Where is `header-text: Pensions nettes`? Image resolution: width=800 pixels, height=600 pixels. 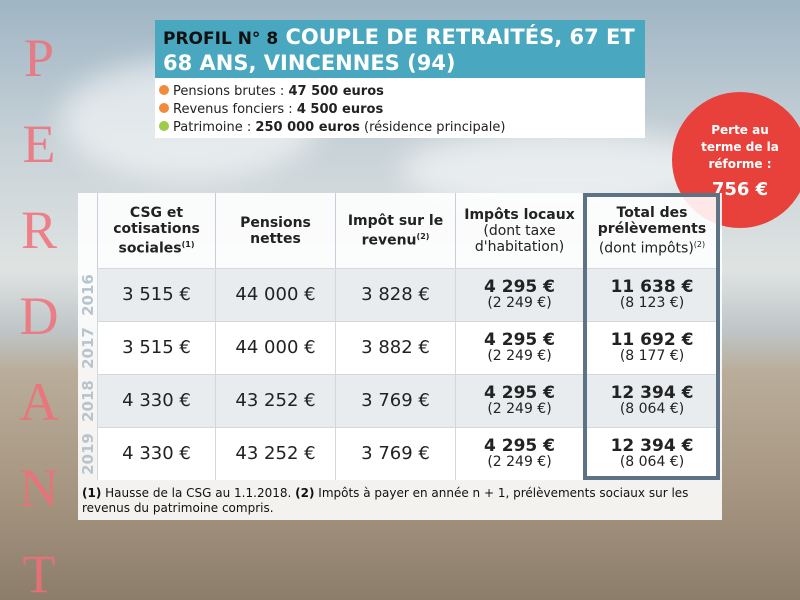 header-text: Pensions nettes is located at coordinates (275, 230).